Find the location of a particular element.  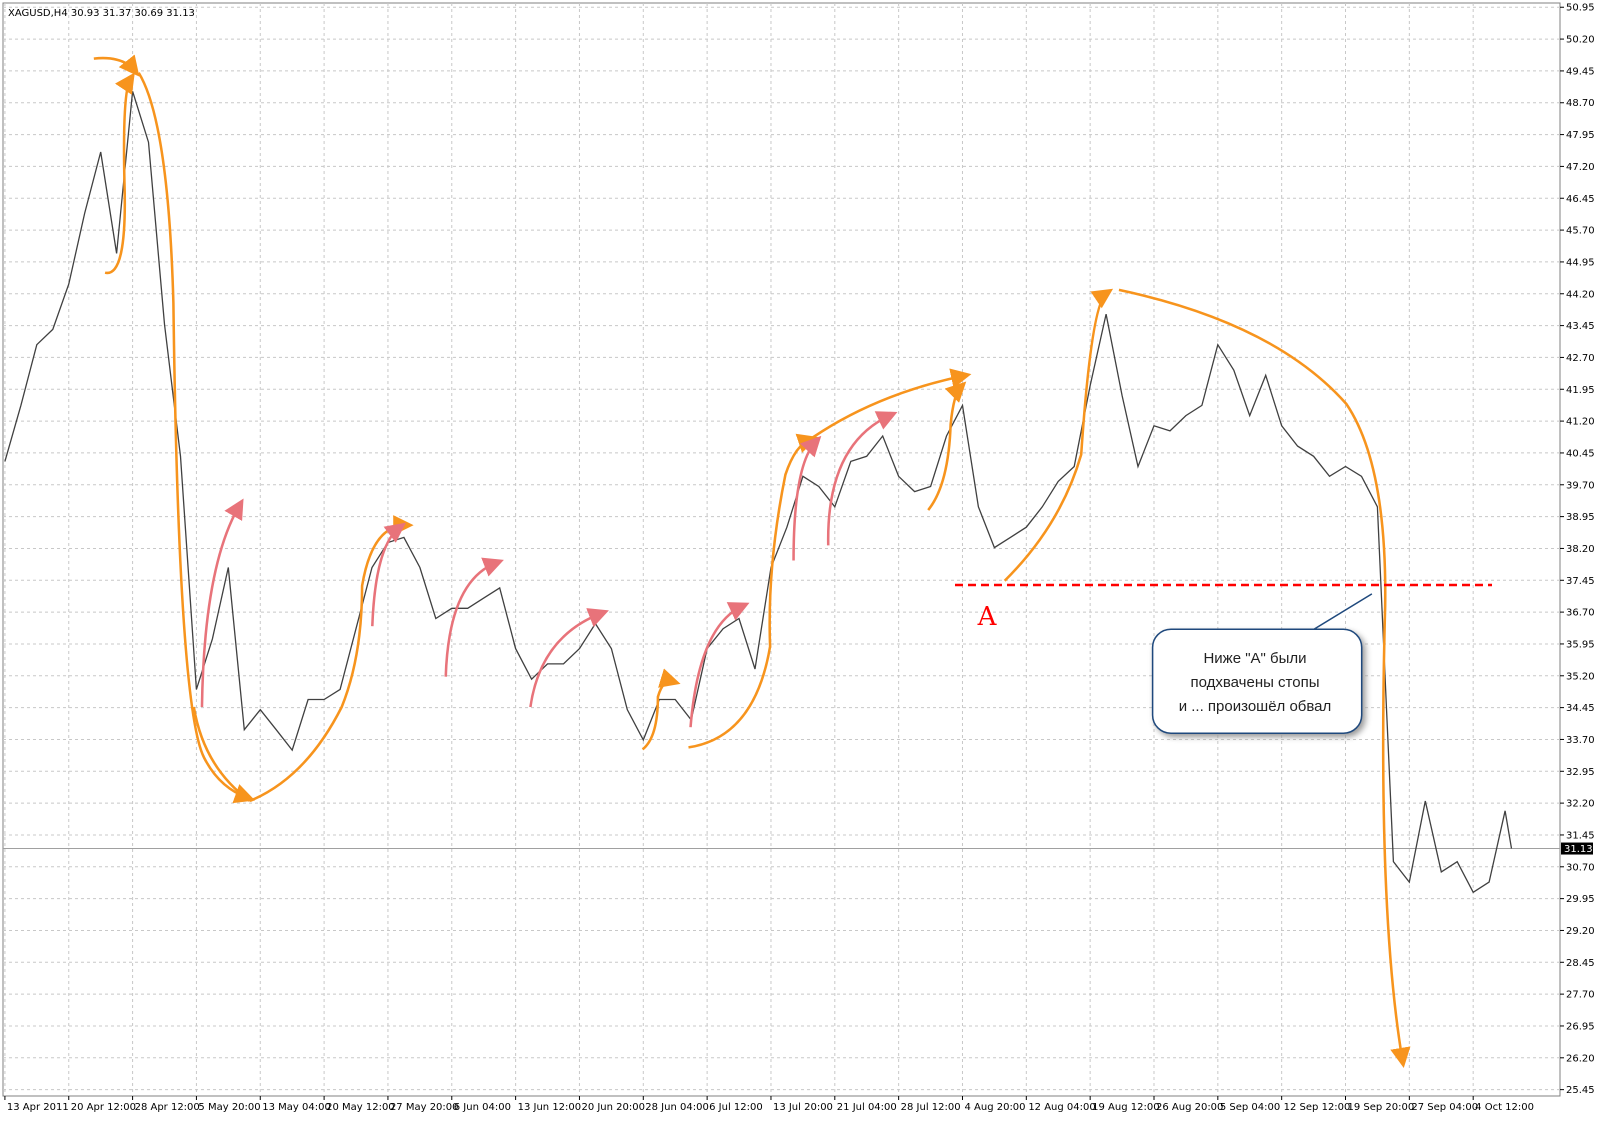

x-tick-label: 13 Jul 20:00 is located at coordinates (803, 1107).